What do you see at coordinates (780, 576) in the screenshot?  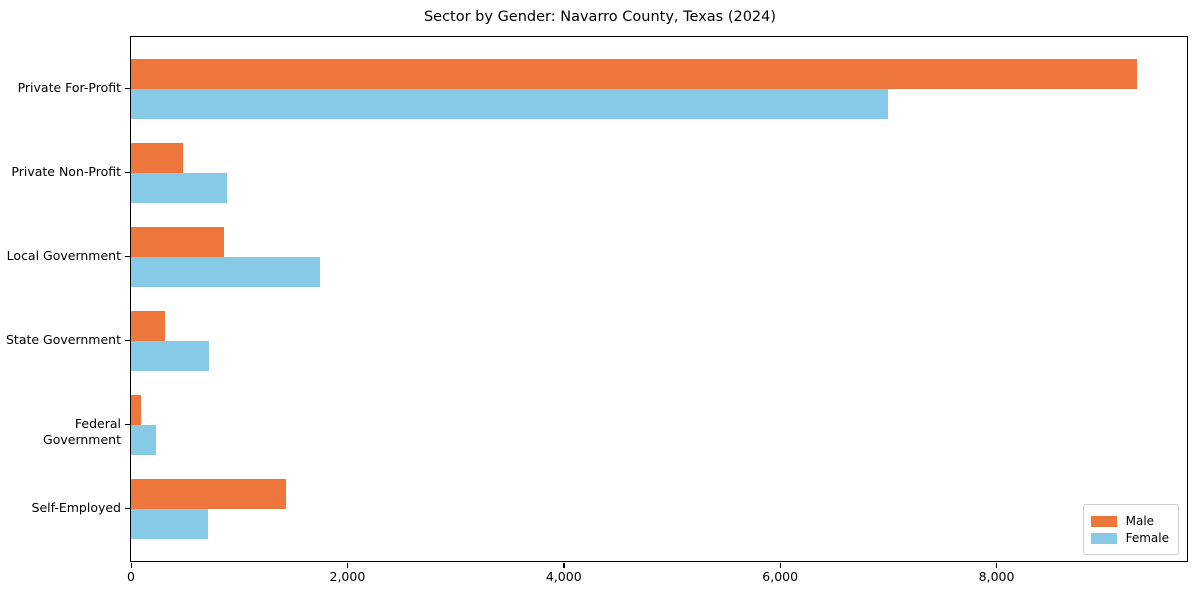 I see `x-tick-label-6000: 6,000` at bounding box center [780, 576].